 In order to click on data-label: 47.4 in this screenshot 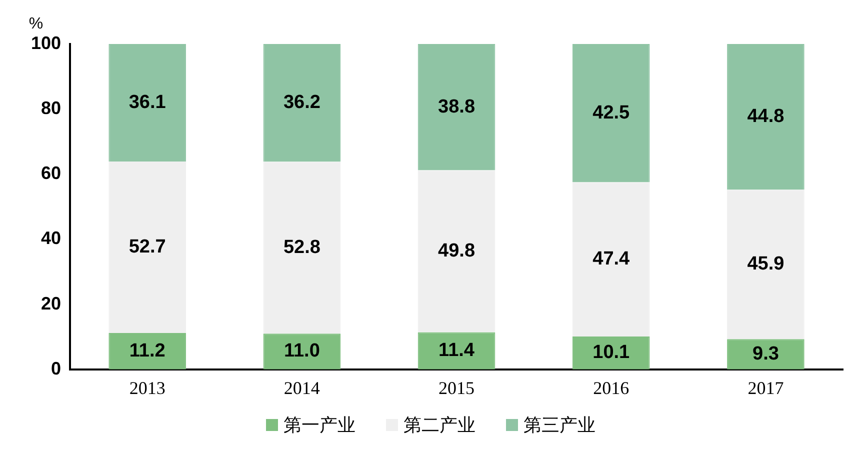, I will do `click(611, 259)`.